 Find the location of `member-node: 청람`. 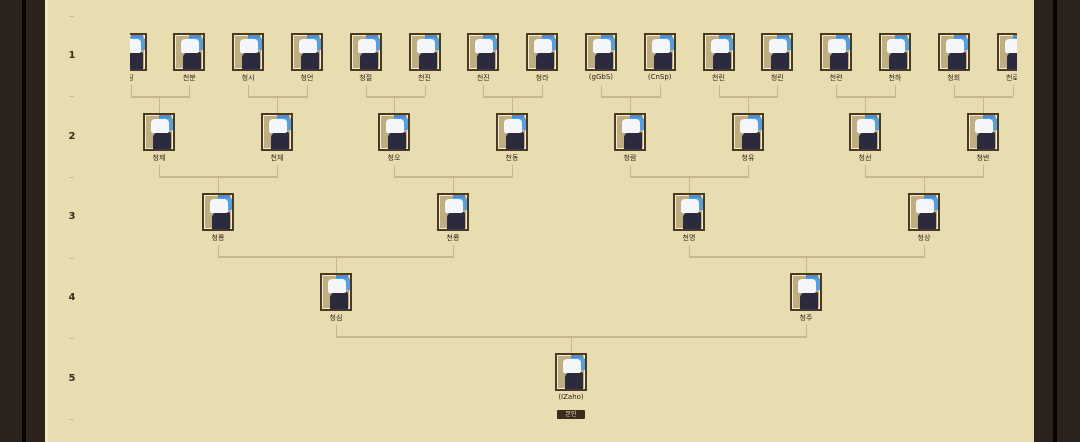

member-node: 청람 is located at coordinates (630, 138).